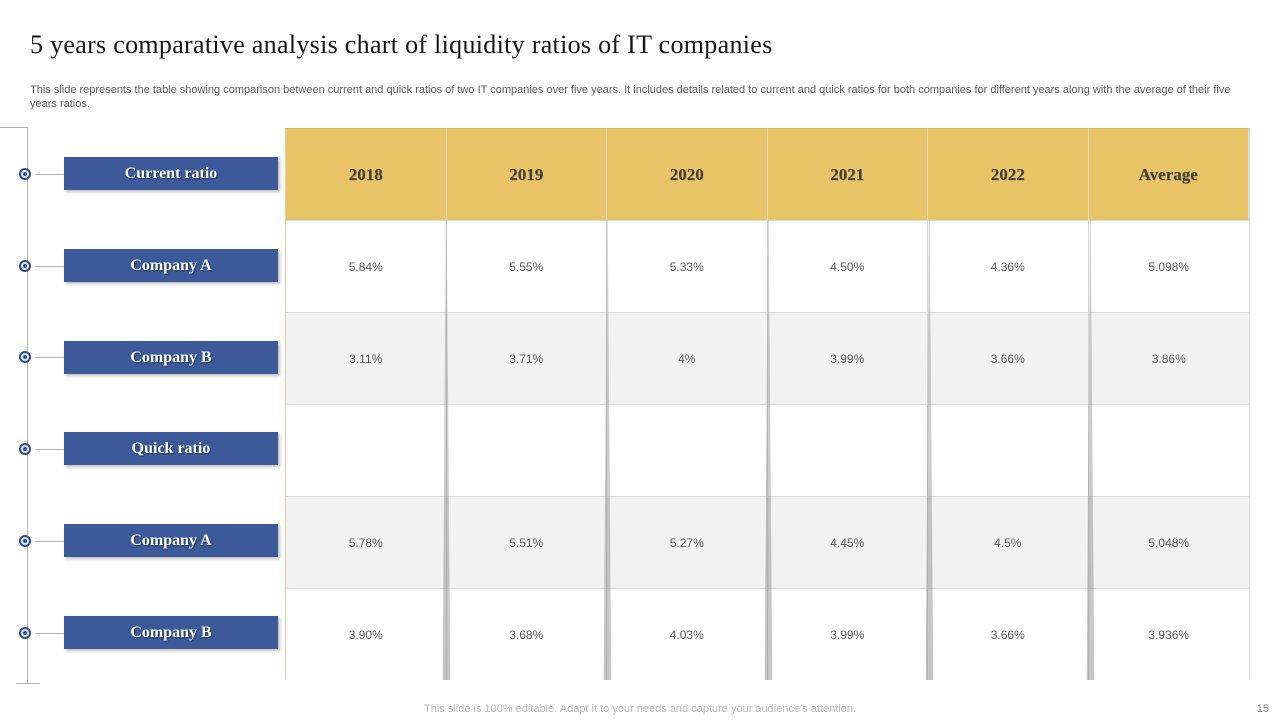 This screenshot has width=1280, height=720. What do you see at coordinates (28, 683) in the screenshot?
I see `rail-bottom-tick` at bounding box center [28, 683].